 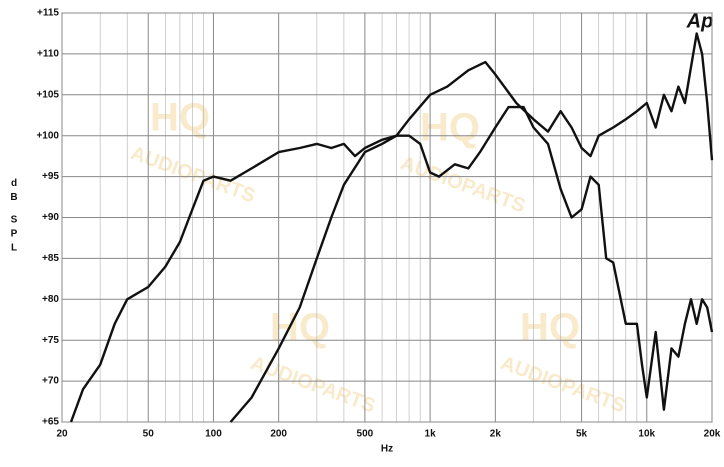 I want to click on y-tick-label: +85, so click(x=50, y=258).